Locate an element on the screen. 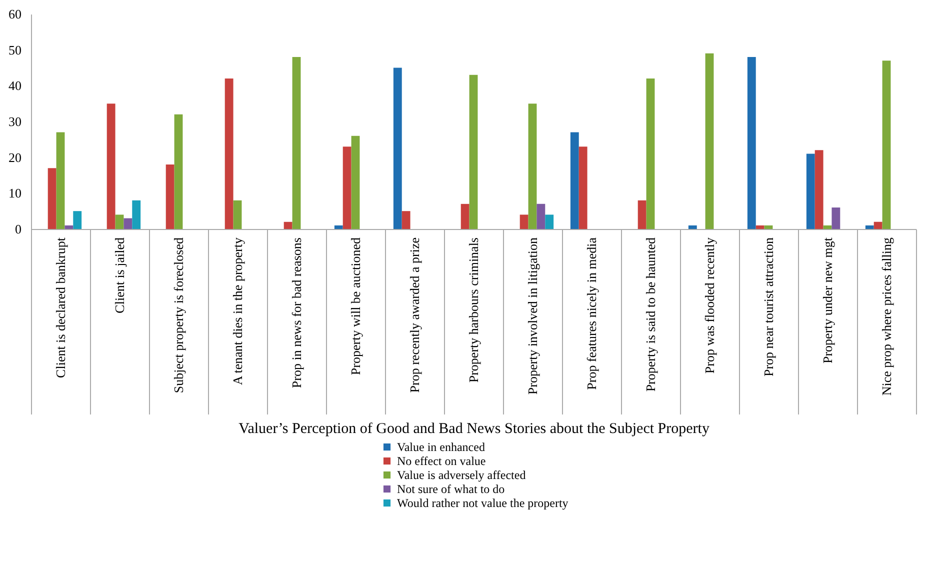 The image size is (933, 562). x-tick-label: Prop in news for bad reasons is located at coordinates (296, 313).